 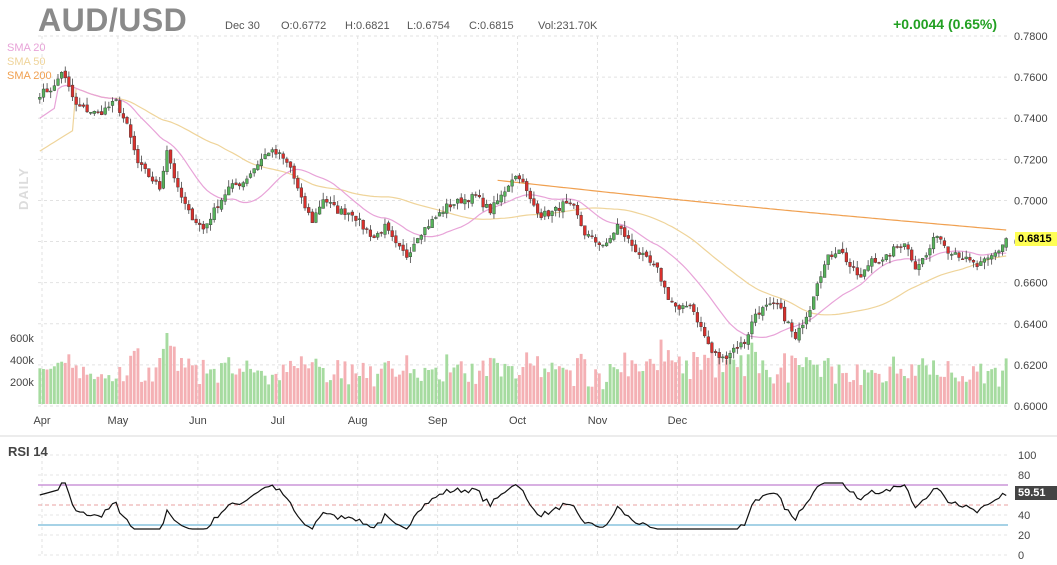 I want to click on last-price-tag: 0.6815, so click(x=1036, y=239).